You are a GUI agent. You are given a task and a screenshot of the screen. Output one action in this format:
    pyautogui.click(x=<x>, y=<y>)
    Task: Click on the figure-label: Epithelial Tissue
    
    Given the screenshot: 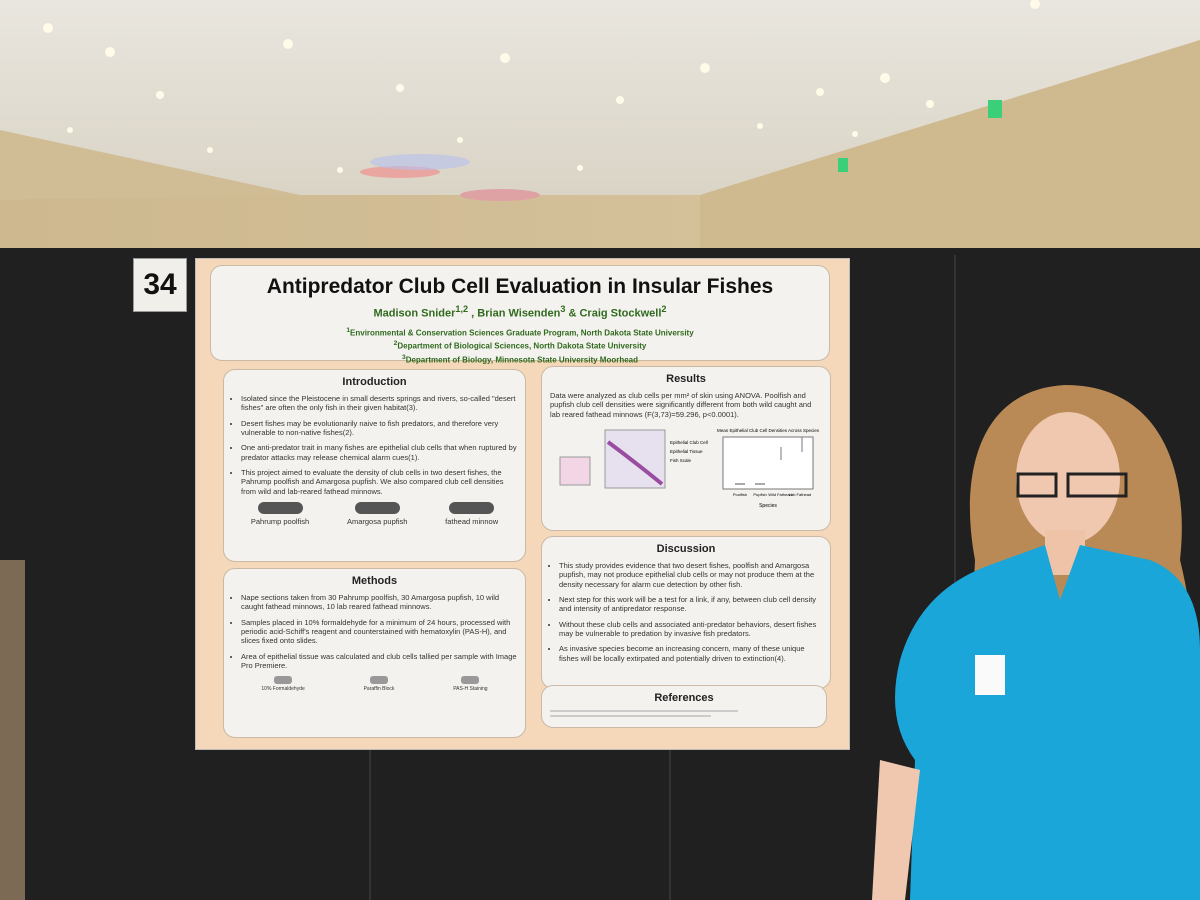 What is the action you would take?
    pyautogui.click(x=686, y=451)
    